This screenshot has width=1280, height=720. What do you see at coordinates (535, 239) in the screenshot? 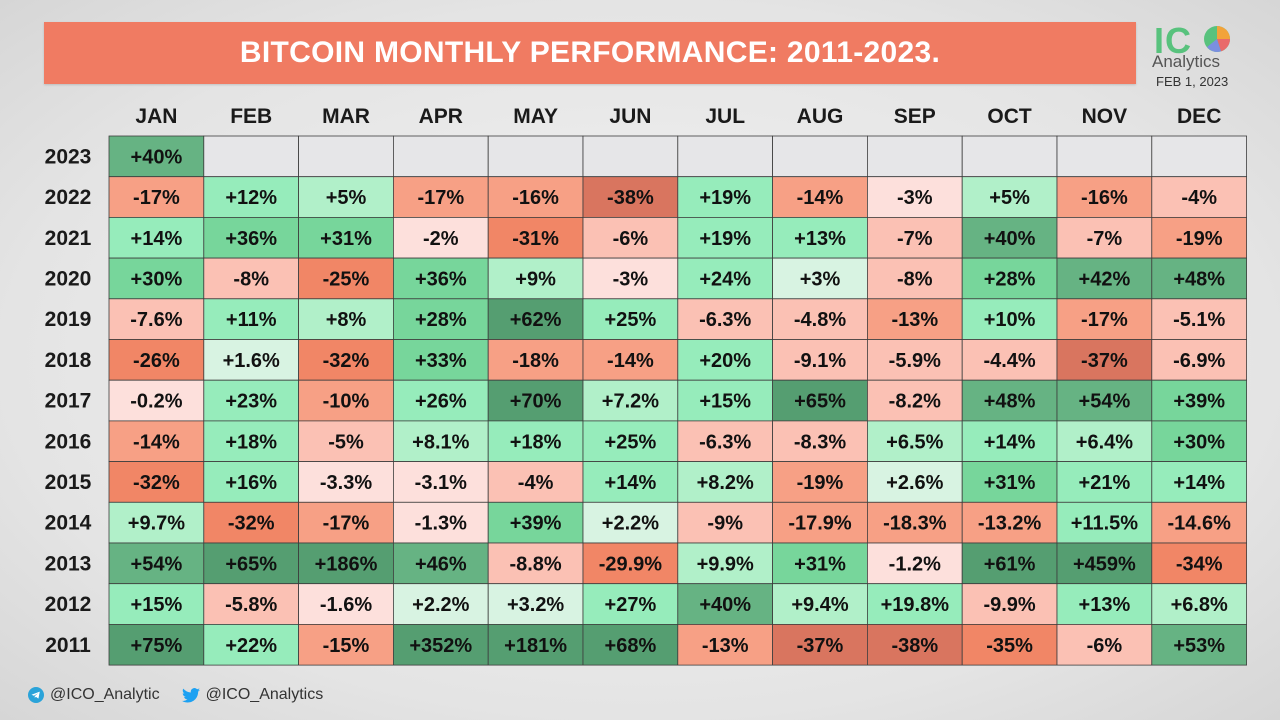
I see `heatmap-cell-value: -31%` at bounding box center [535, 239].